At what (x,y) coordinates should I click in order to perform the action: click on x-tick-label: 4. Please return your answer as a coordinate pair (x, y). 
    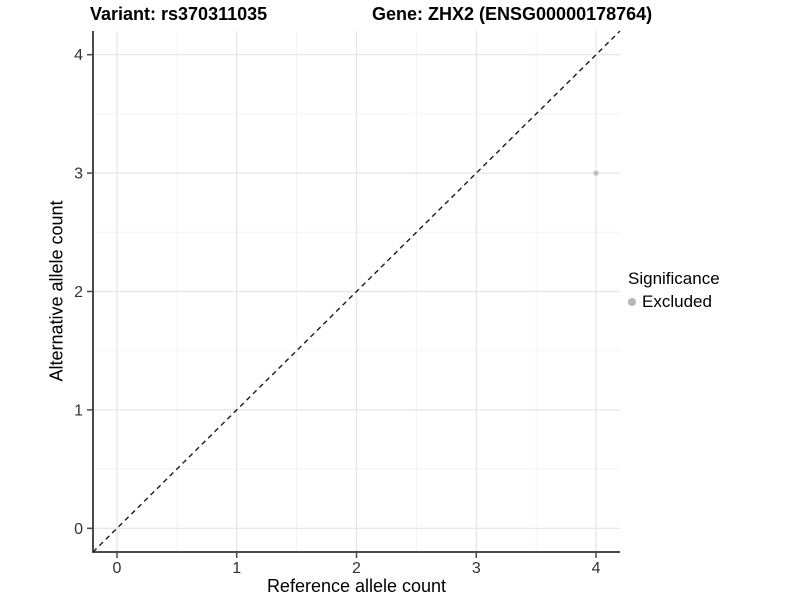
    Looking at the image, I should click on (596, 568).